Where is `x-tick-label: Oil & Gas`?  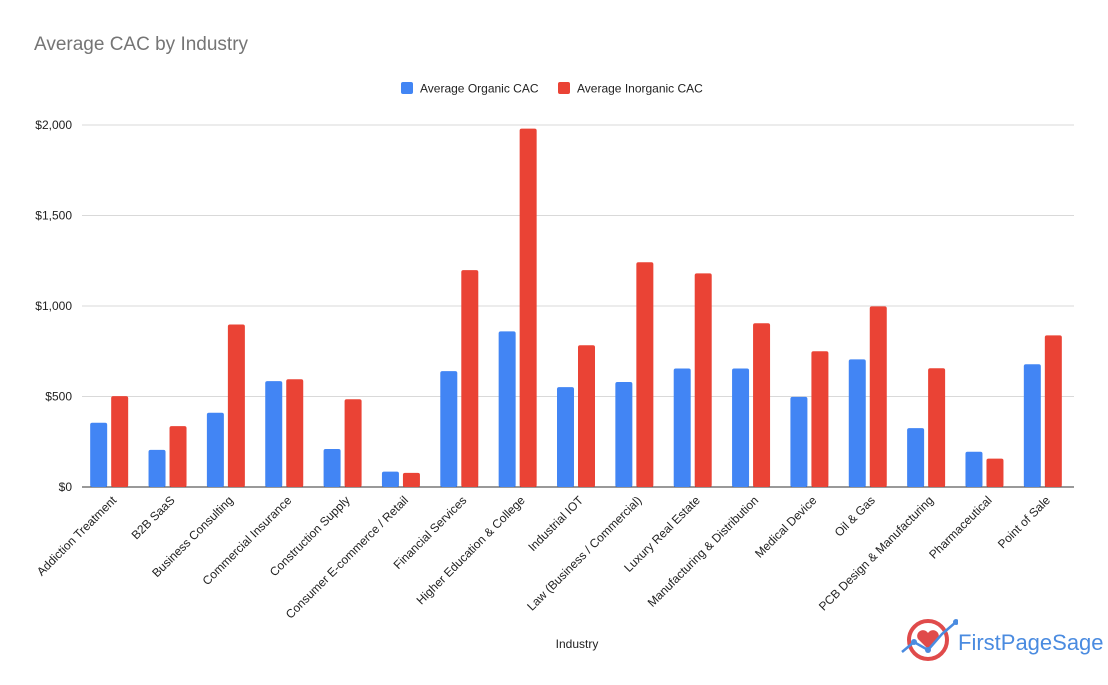
x-tick-label: Oil & Gas is located at coordinates (855, 516).